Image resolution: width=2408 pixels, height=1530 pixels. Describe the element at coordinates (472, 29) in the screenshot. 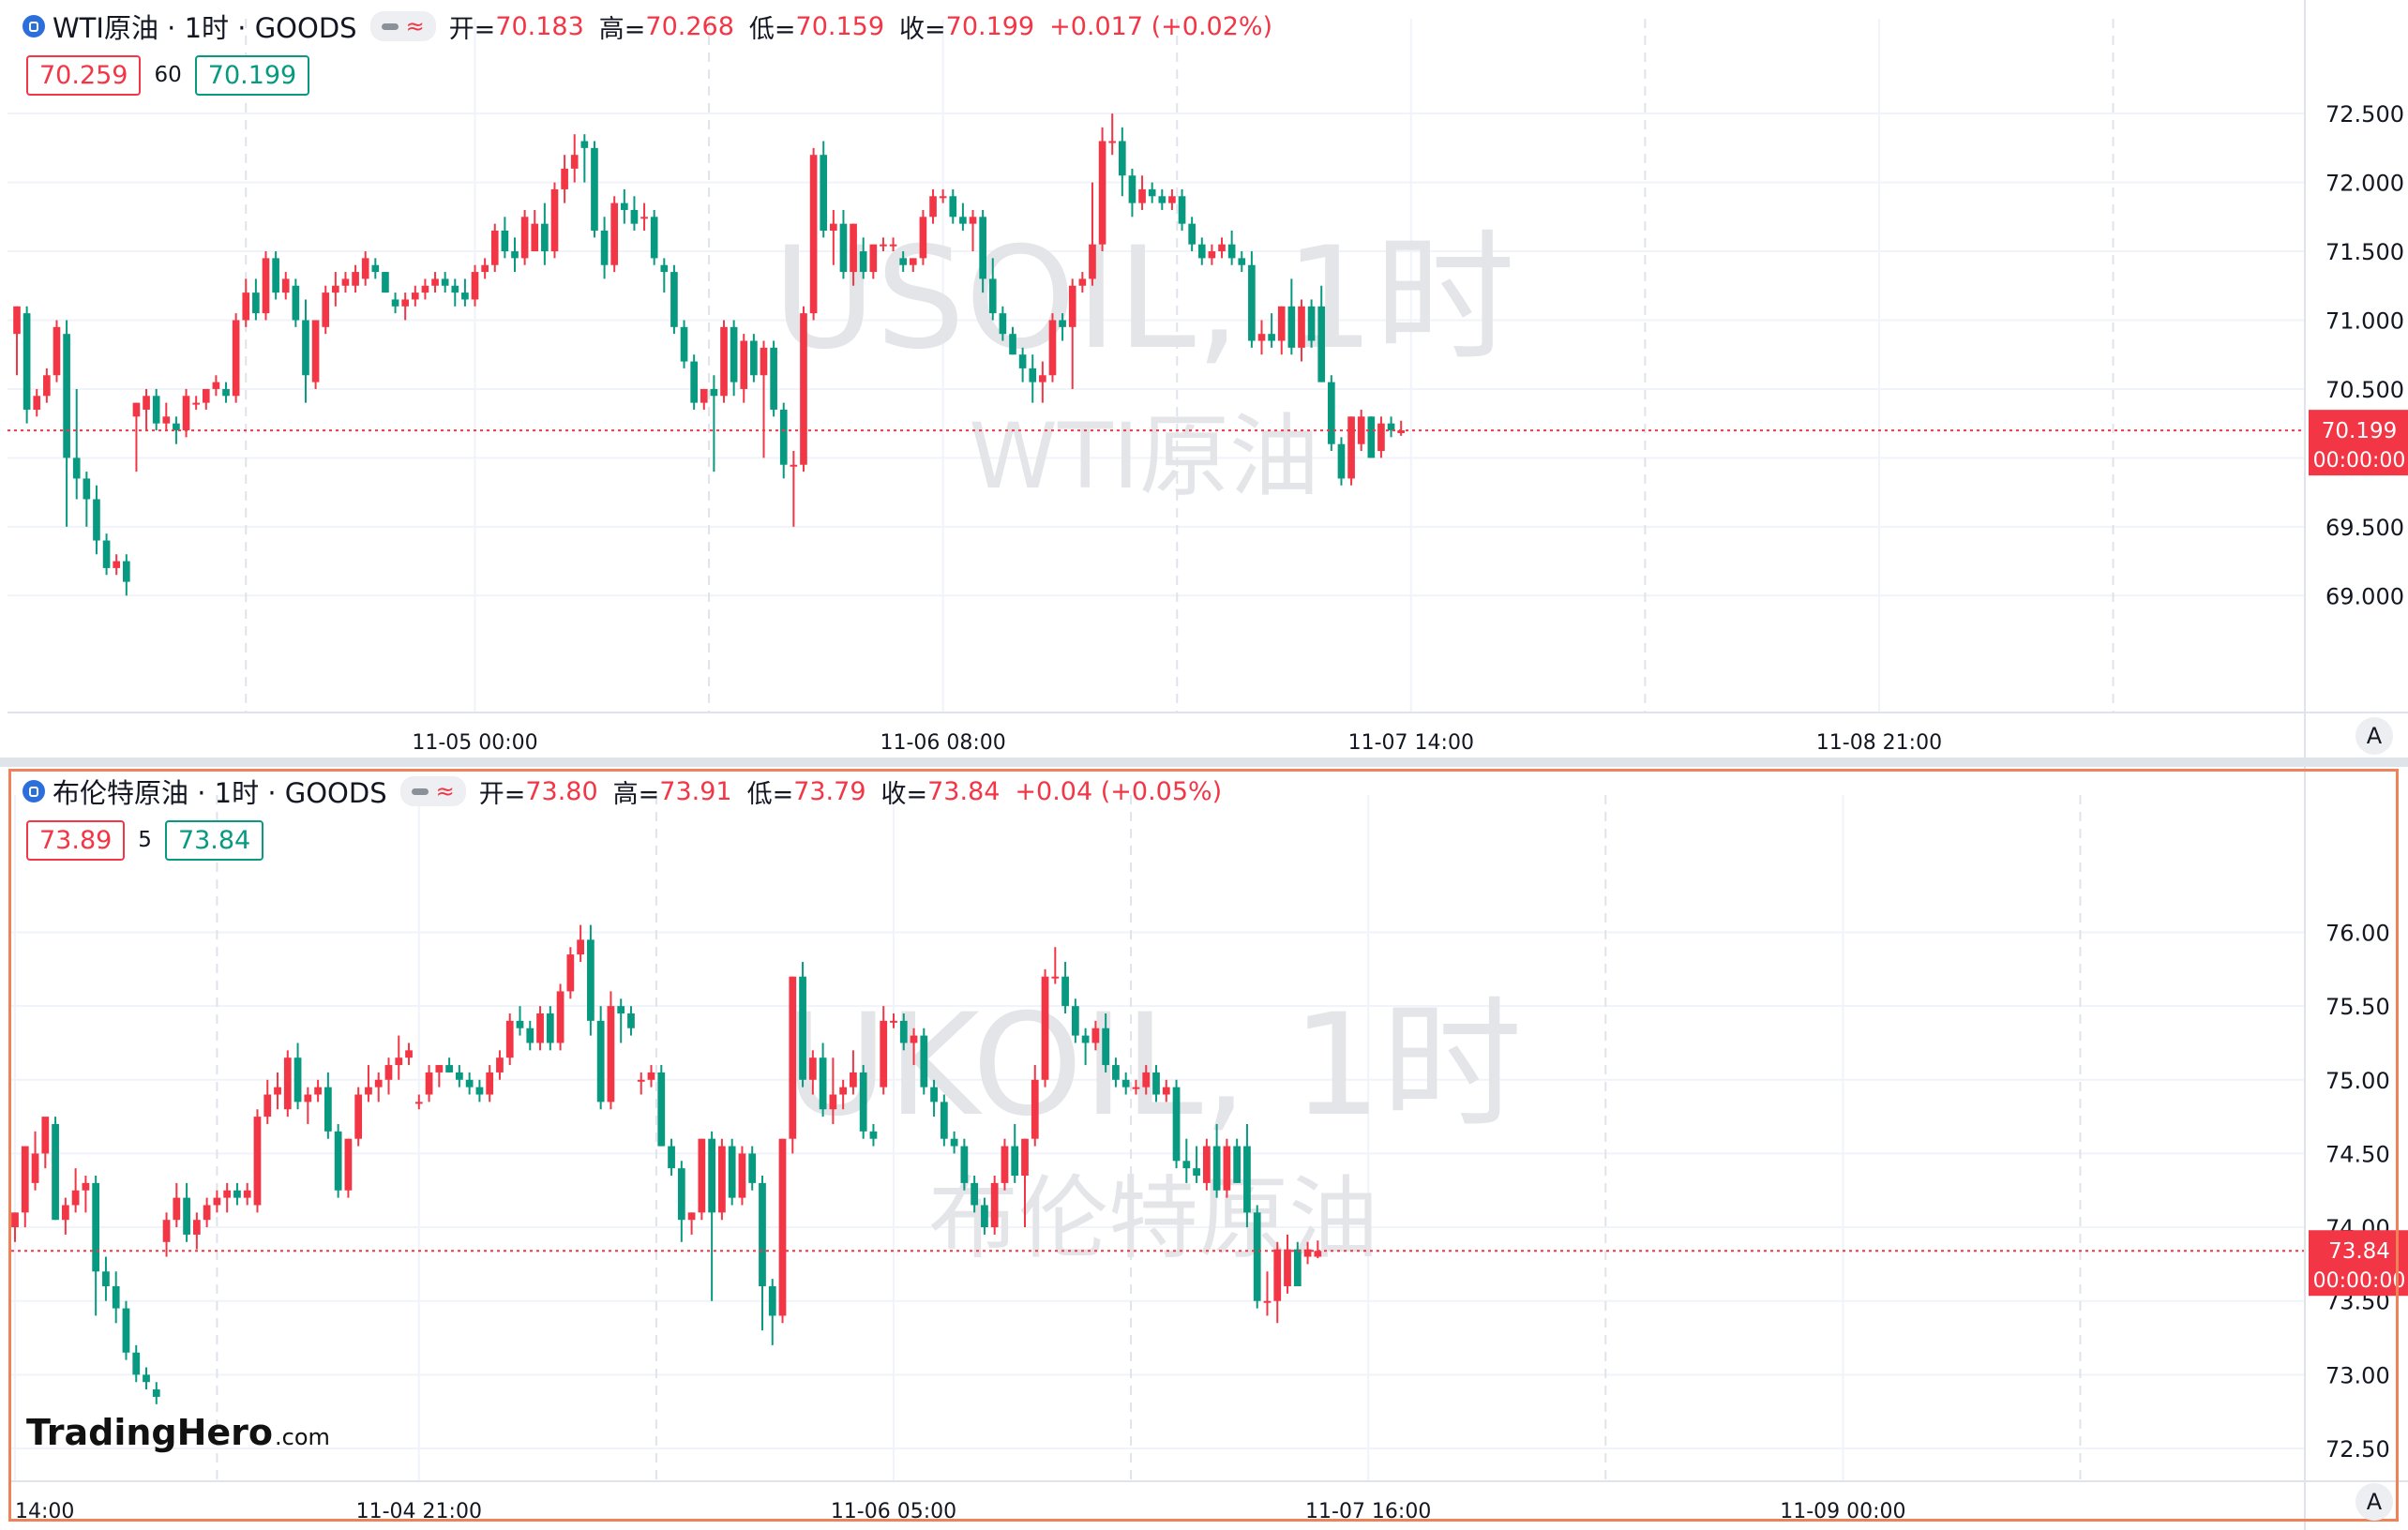

I see `open-label: 开=` at that location.